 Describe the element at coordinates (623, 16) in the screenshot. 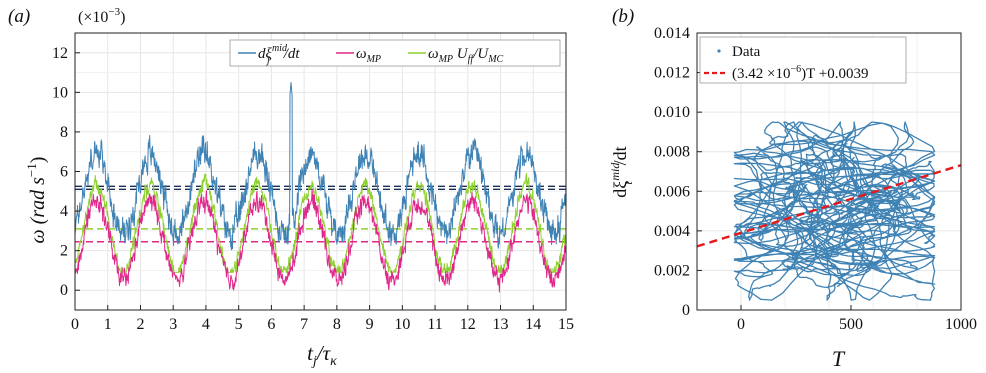

I see `panel-b-label: (b)` at that location.